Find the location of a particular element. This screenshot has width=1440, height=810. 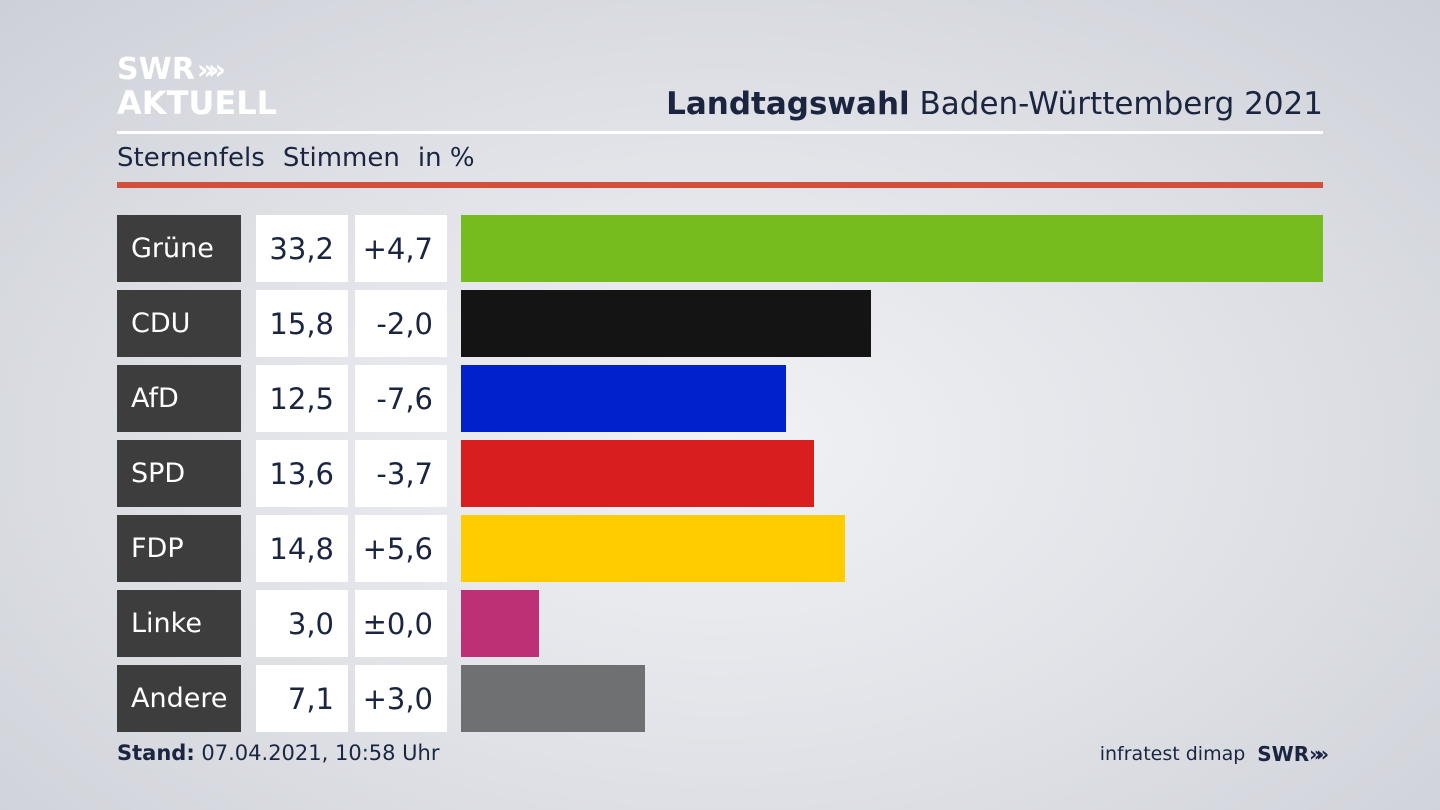

subheading: Sternenfels Stimmen in % is located at coordinates (305, 158).